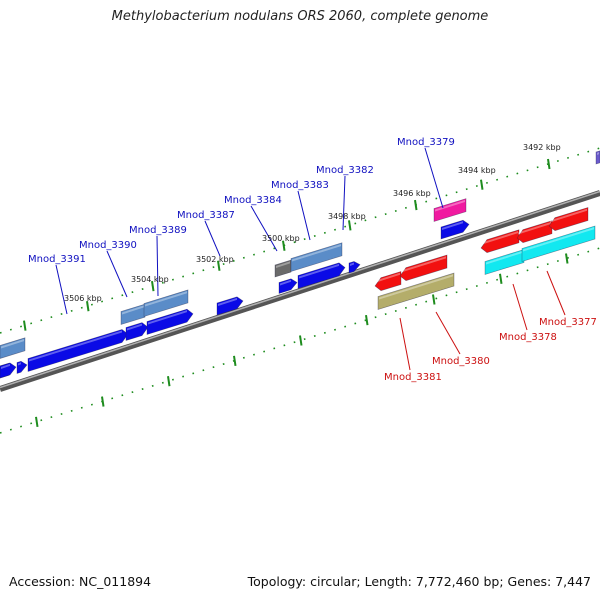  What do you see at coordinates (534, 228) in the screenshot?
I see `gene-red-3378b-shine` at bounding box center [534, 228].